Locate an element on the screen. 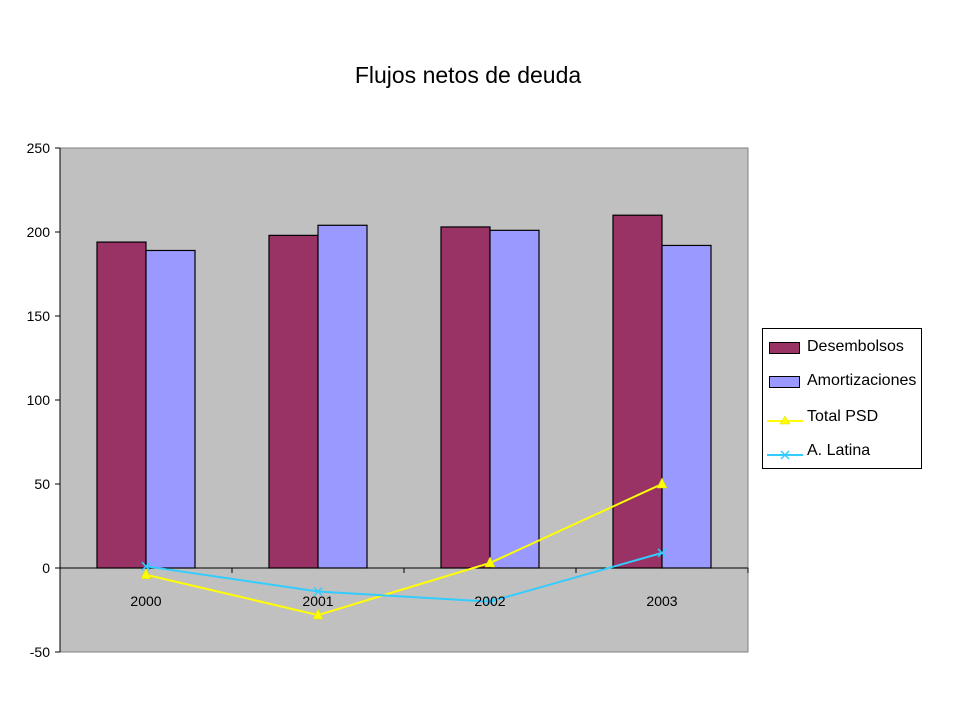 The image size is (960, 720). point-total-psd-2001 is located at coordinates (318, 614).